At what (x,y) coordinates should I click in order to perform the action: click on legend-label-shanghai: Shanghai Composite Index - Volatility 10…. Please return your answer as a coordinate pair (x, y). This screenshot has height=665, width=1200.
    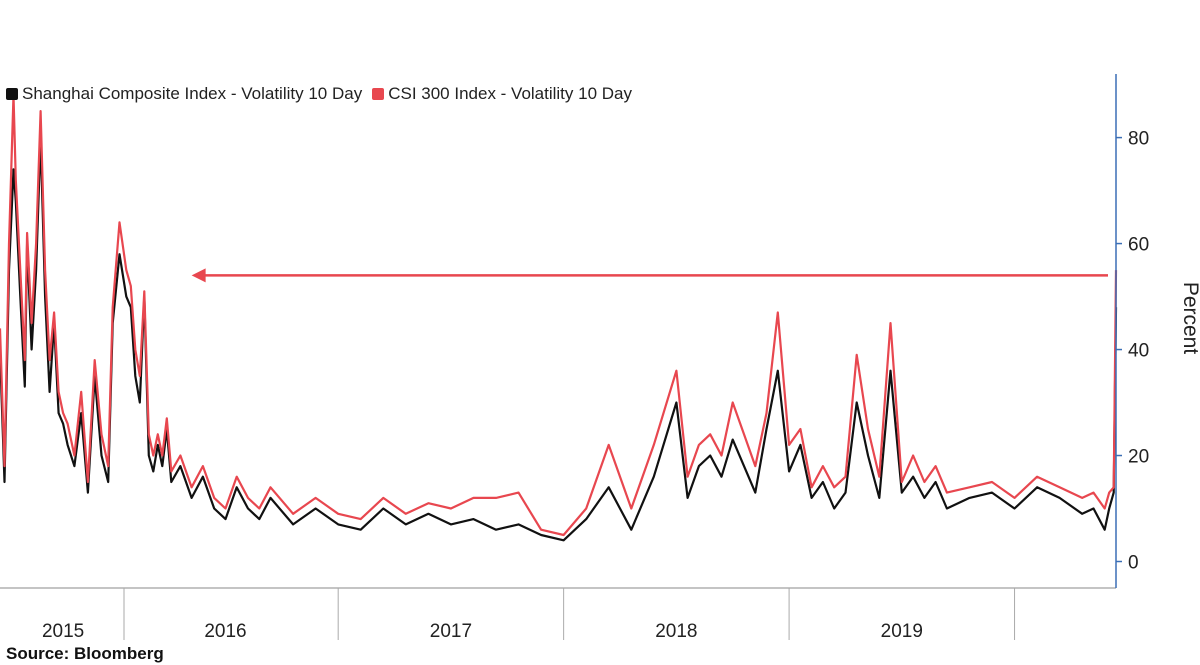
    Looking at the image, I should click on (192, 93).